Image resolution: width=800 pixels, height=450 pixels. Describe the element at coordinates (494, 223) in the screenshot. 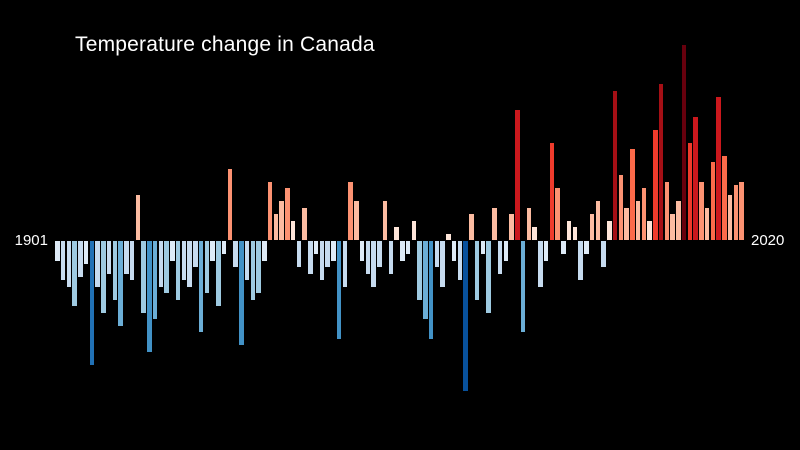

I see `bar-year-1977` at that location.